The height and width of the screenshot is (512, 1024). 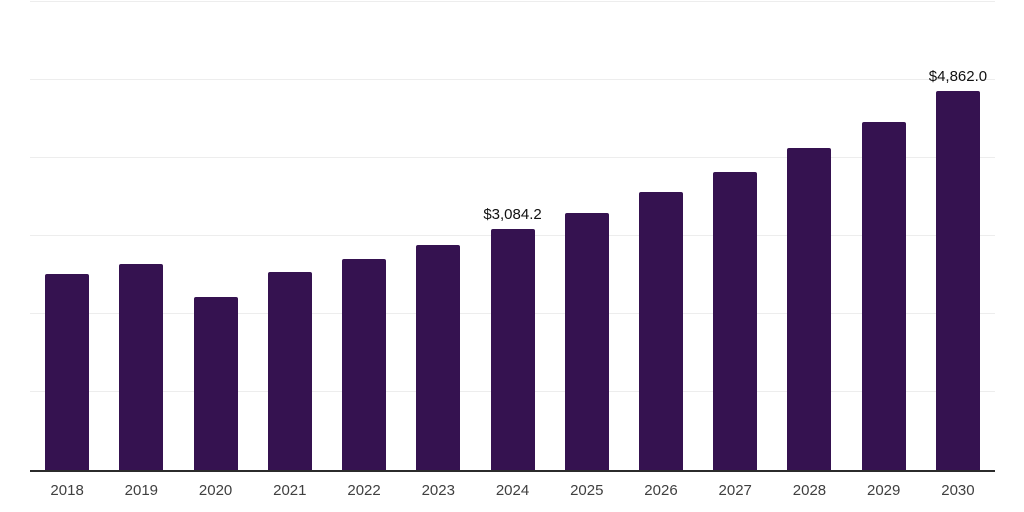 What do you see at coordinates (290, 236) in the screenshot?
I see `bar-slot-2021` at bounding box center [290, 236].